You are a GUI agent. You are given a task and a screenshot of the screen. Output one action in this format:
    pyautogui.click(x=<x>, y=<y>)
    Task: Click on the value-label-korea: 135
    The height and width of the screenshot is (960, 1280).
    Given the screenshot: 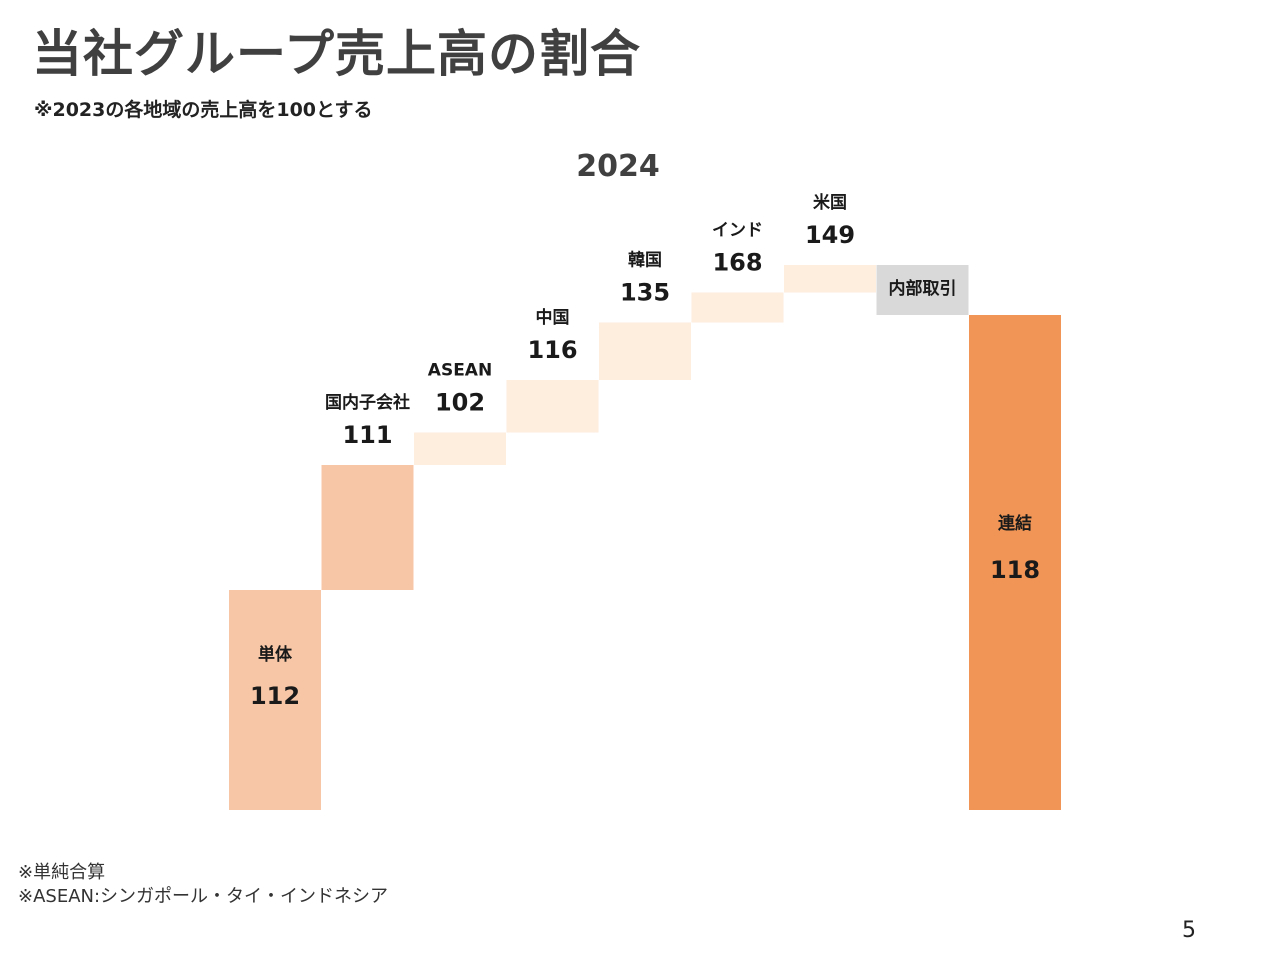 What is the action you would take?
    pyautogui.click(x=645, y=293)
    